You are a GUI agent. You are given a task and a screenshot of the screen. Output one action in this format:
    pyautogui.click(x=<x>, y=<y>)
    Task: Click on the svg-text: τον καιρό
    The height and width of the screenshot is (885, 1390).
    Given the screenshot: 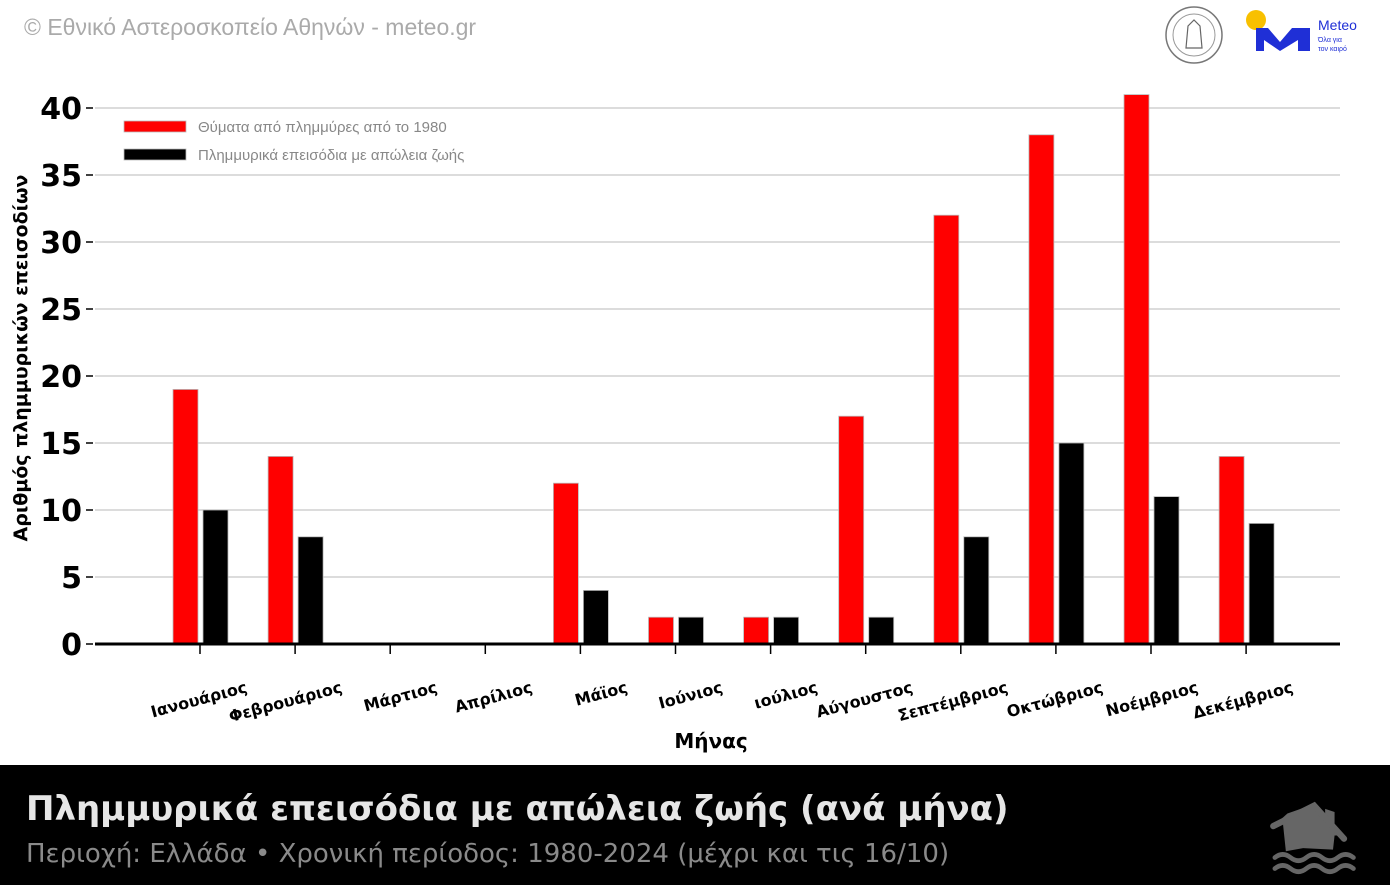 What is the action you would take?
    pyautogui.click(x=1332, y=49)
    